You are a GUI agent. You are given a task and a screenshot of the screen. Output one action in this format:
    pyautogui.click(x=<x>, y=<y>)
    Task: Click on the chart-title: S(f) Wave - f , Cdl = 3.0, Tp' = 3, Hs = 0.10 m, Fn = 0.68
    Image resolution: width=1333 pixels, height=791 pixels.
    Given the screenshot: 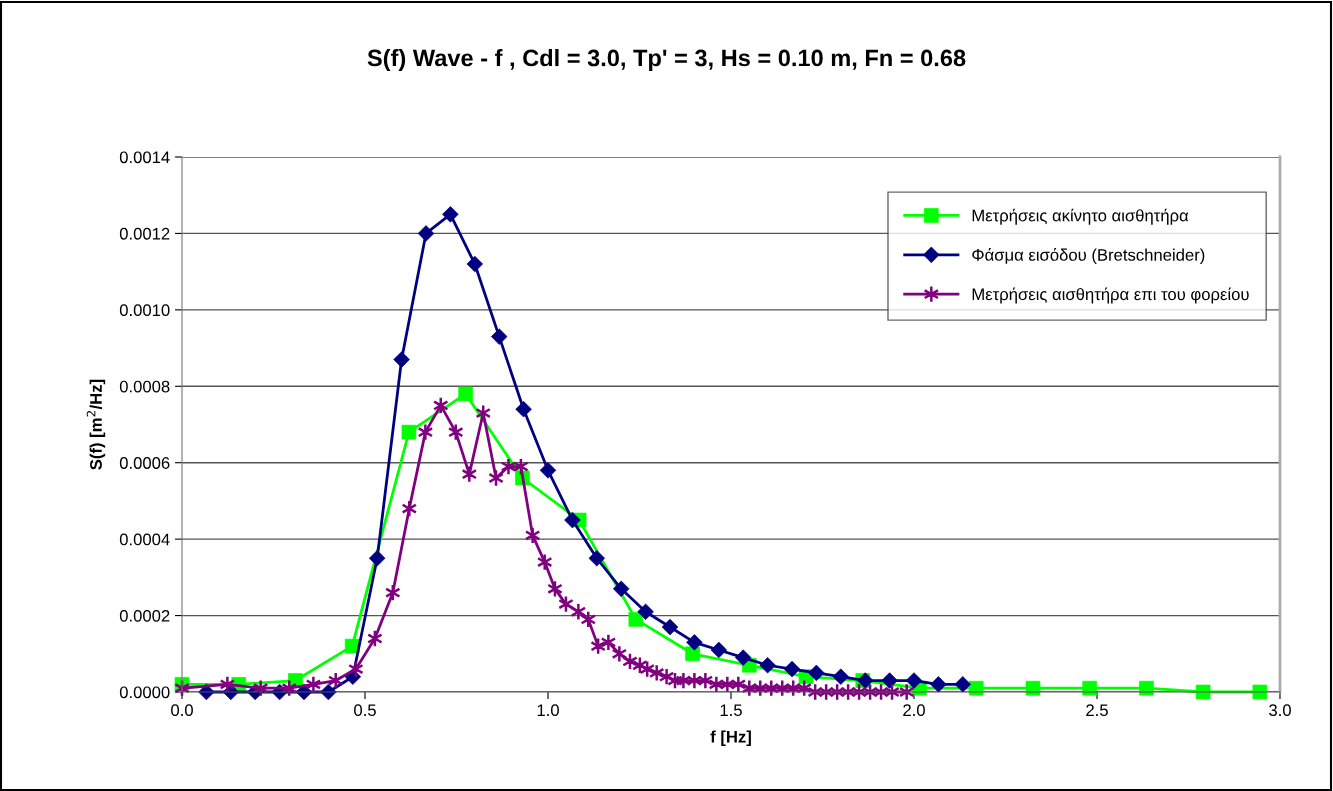 What is the action you would take?
    pyautogui.click(x=666, y=60)
    